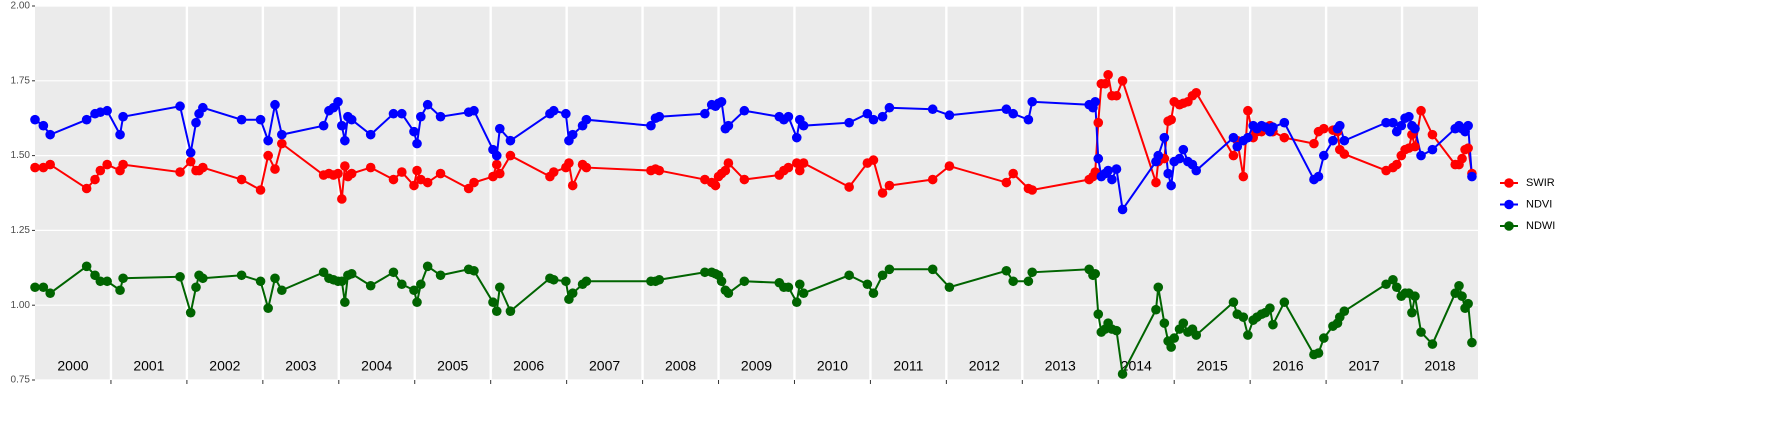 The width and height of the screenshot is (1773, 442). I want to click on year-label: 2008, so click(680, 366).